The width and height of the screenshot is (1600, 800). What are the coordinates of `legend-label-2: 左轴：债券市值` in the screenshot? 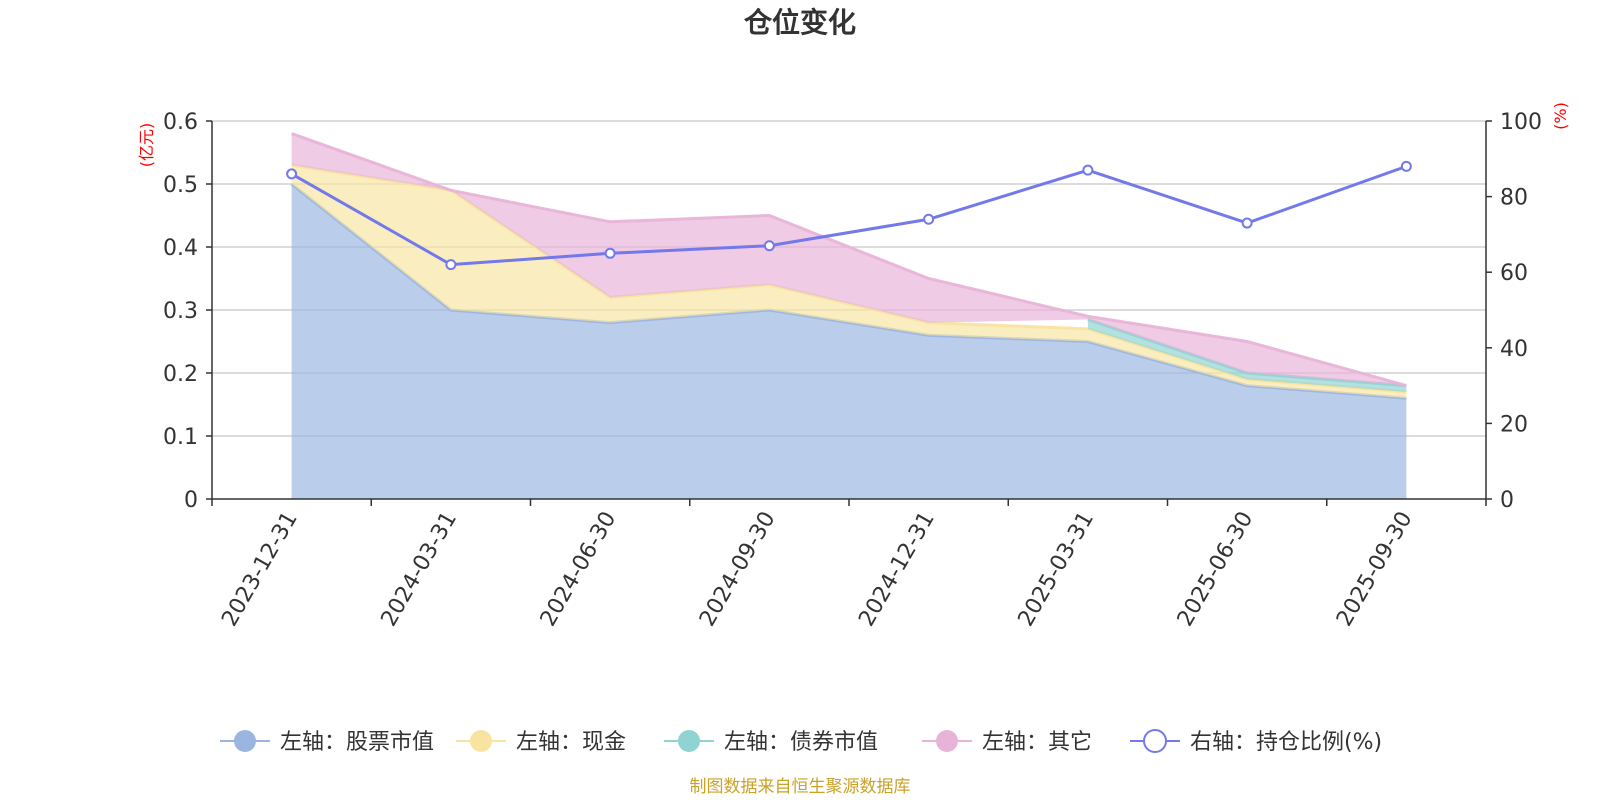 It's located at (801, 742).